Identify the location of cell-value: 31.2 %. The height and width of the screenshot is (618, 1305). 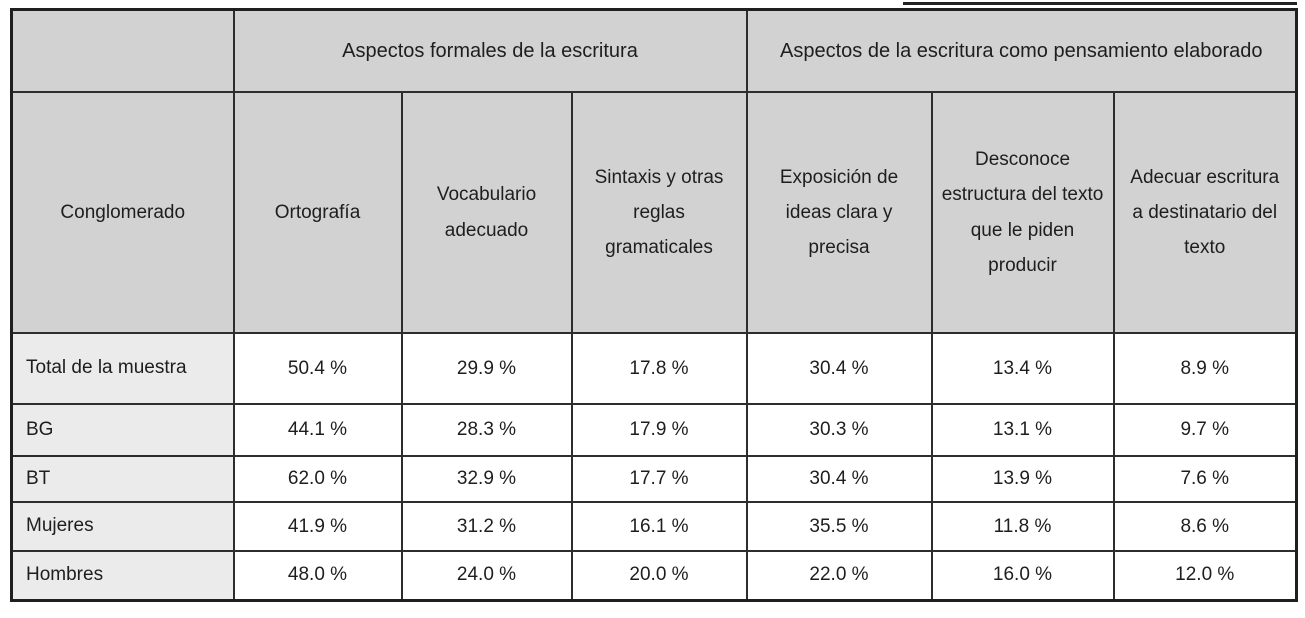
(486, 526).